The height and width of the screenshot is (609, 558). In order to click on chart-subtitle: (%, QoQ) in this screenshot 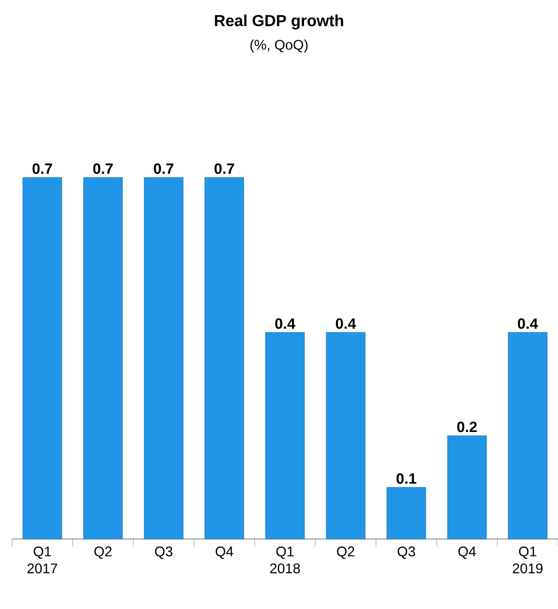, I will do `click(279, 45)`.